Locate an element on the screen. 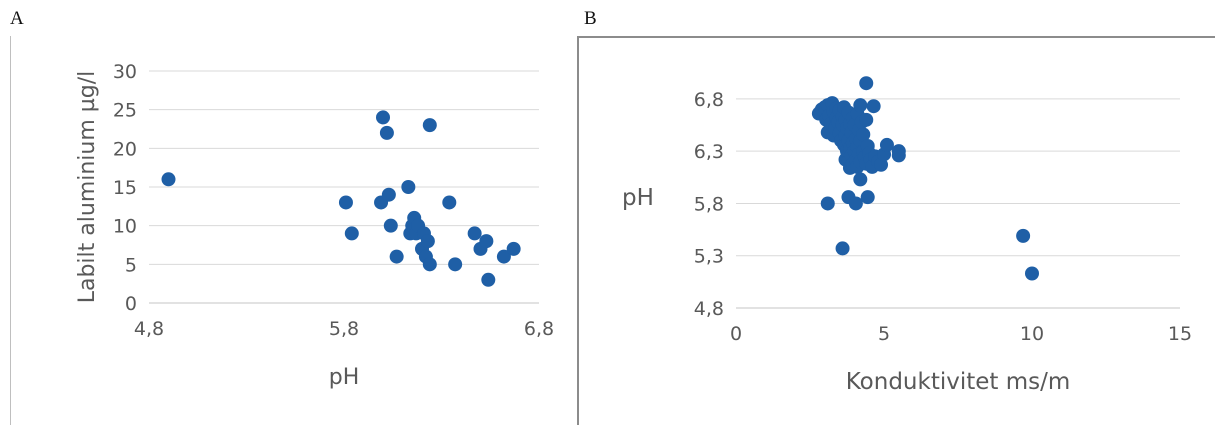 The width and height of the screenshot is (1215, 425). y-tick-label: 30 is located at coordinates (125, 72).